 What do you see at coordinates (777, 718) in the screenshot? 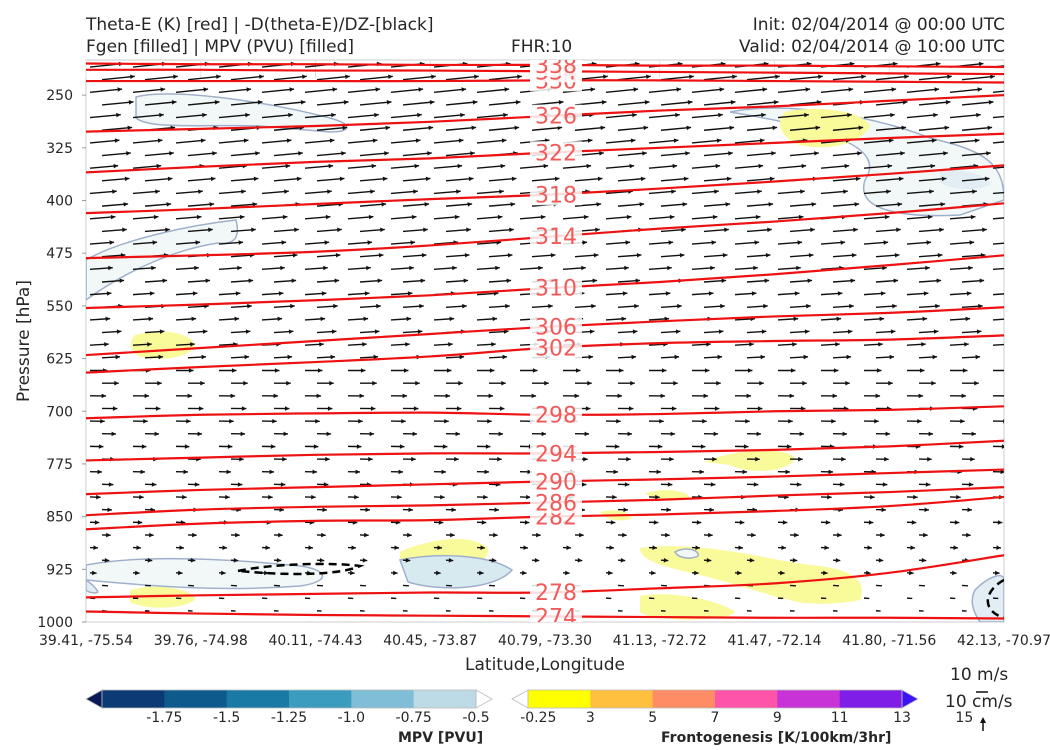
I see `frontogenesis-colorbar-tick: 9` at bounding box center [777, 718].